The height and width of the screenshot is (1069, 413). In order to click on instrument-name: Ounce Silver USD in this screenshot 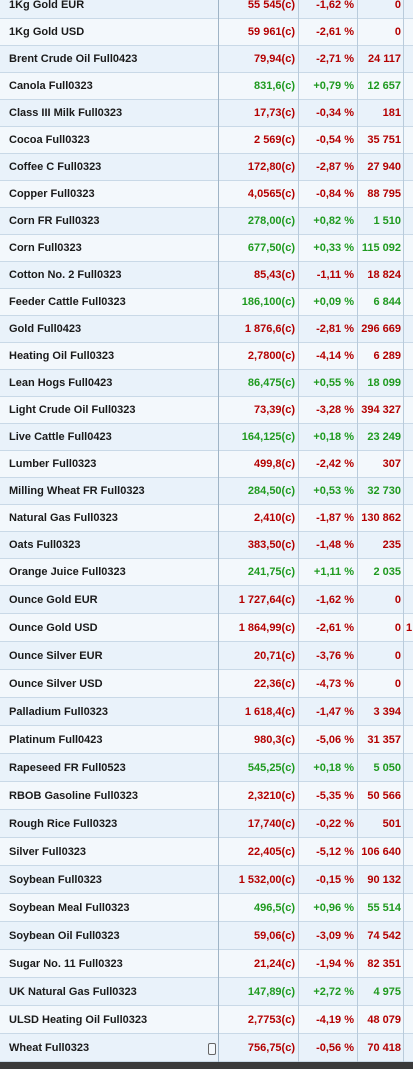, I will do `click(56, 683)`.